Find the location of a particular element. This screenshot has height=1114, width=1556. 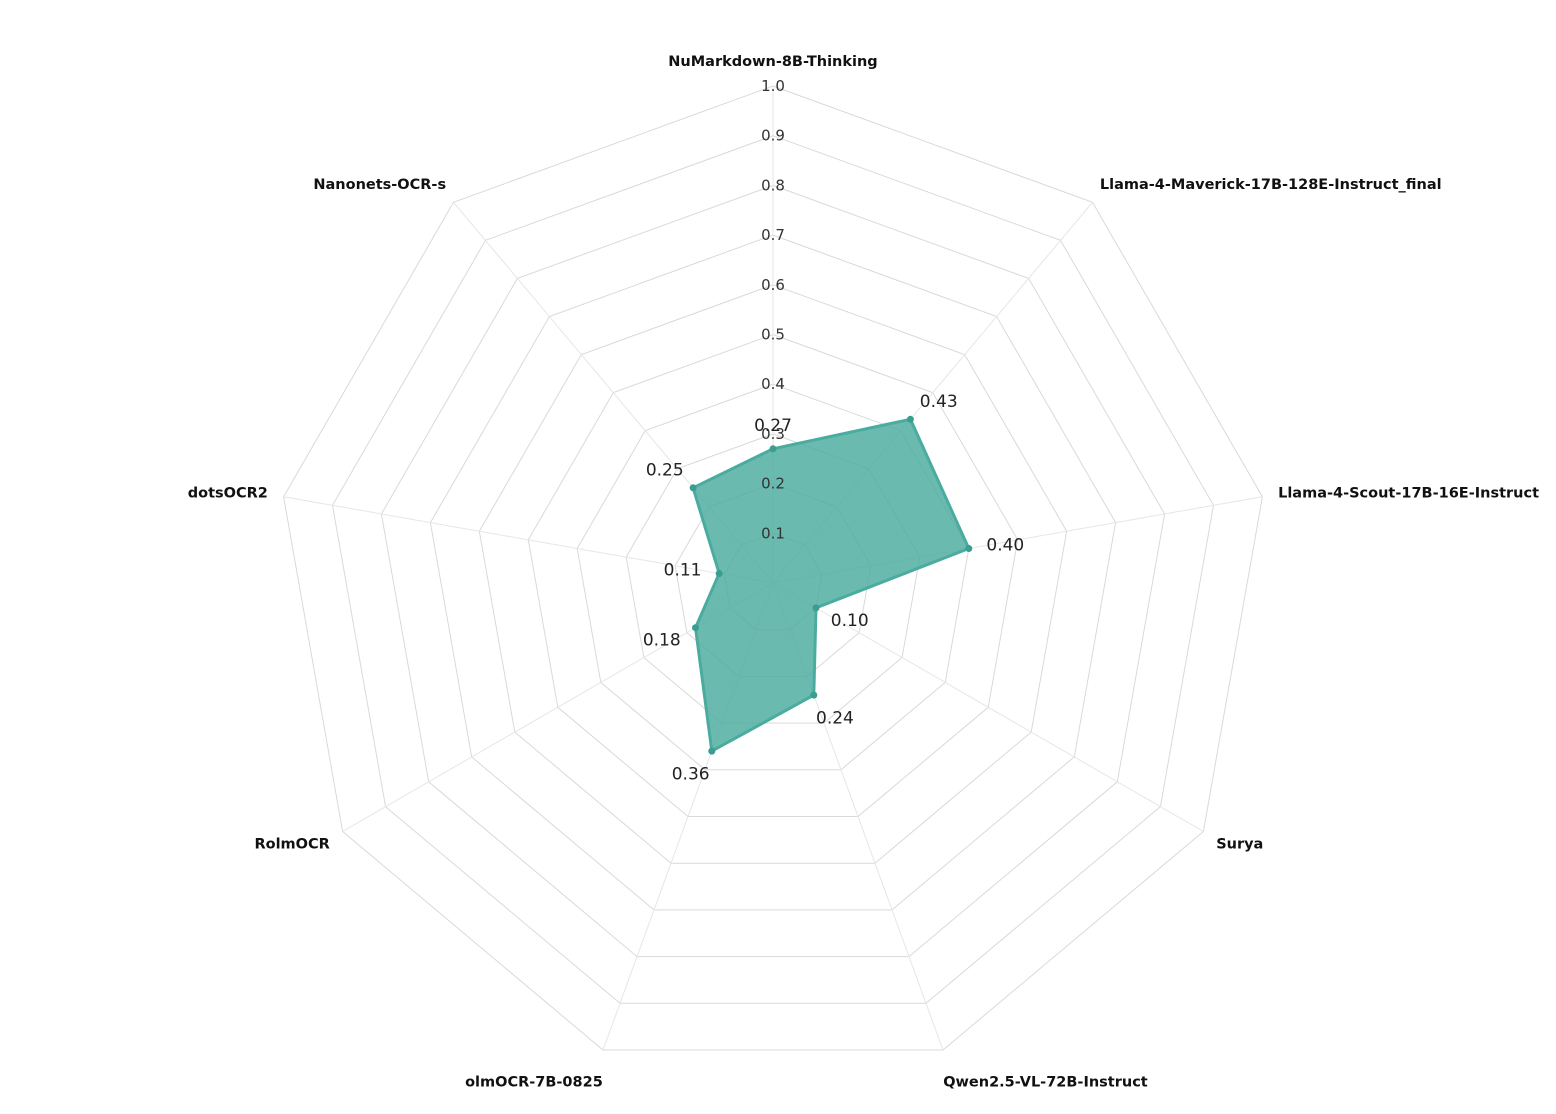

series-area-layer is located at coordinates (831, 585).